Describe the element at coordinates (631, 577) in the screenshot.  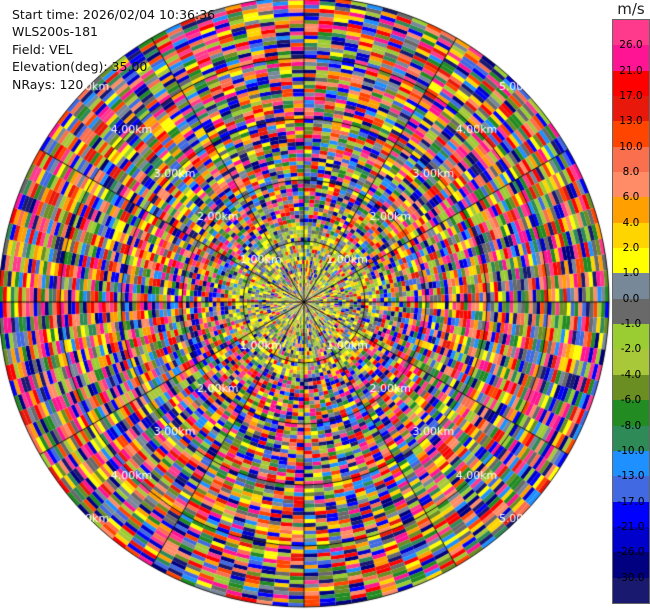
I see `colorbar-tick-label: -30.0` at that location.